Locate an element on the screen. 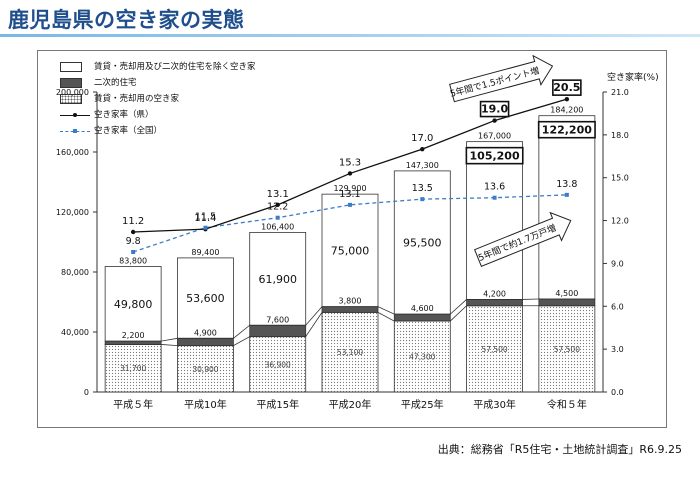 This screenshot has height=485, width=700. y-right-tick-label: 9.0 is located at coordinates (617, 263).